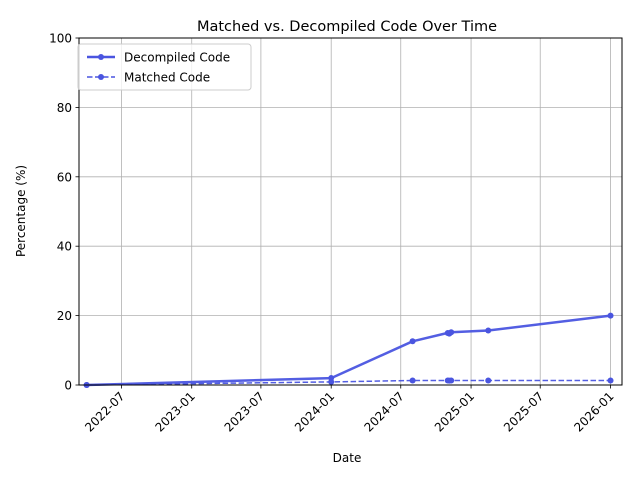 The image size is (640, 484). I want to click on chart-title: Matched vs. Decompiled Code Over Time, so click(347, 27).